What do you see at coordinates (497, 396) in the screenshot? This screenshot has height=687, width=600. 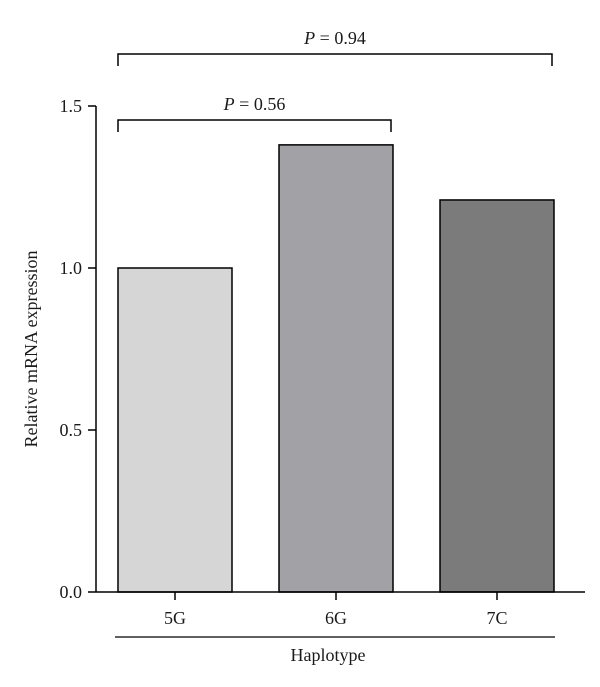 I see `bar-7C` at bounding box center [497, 396].